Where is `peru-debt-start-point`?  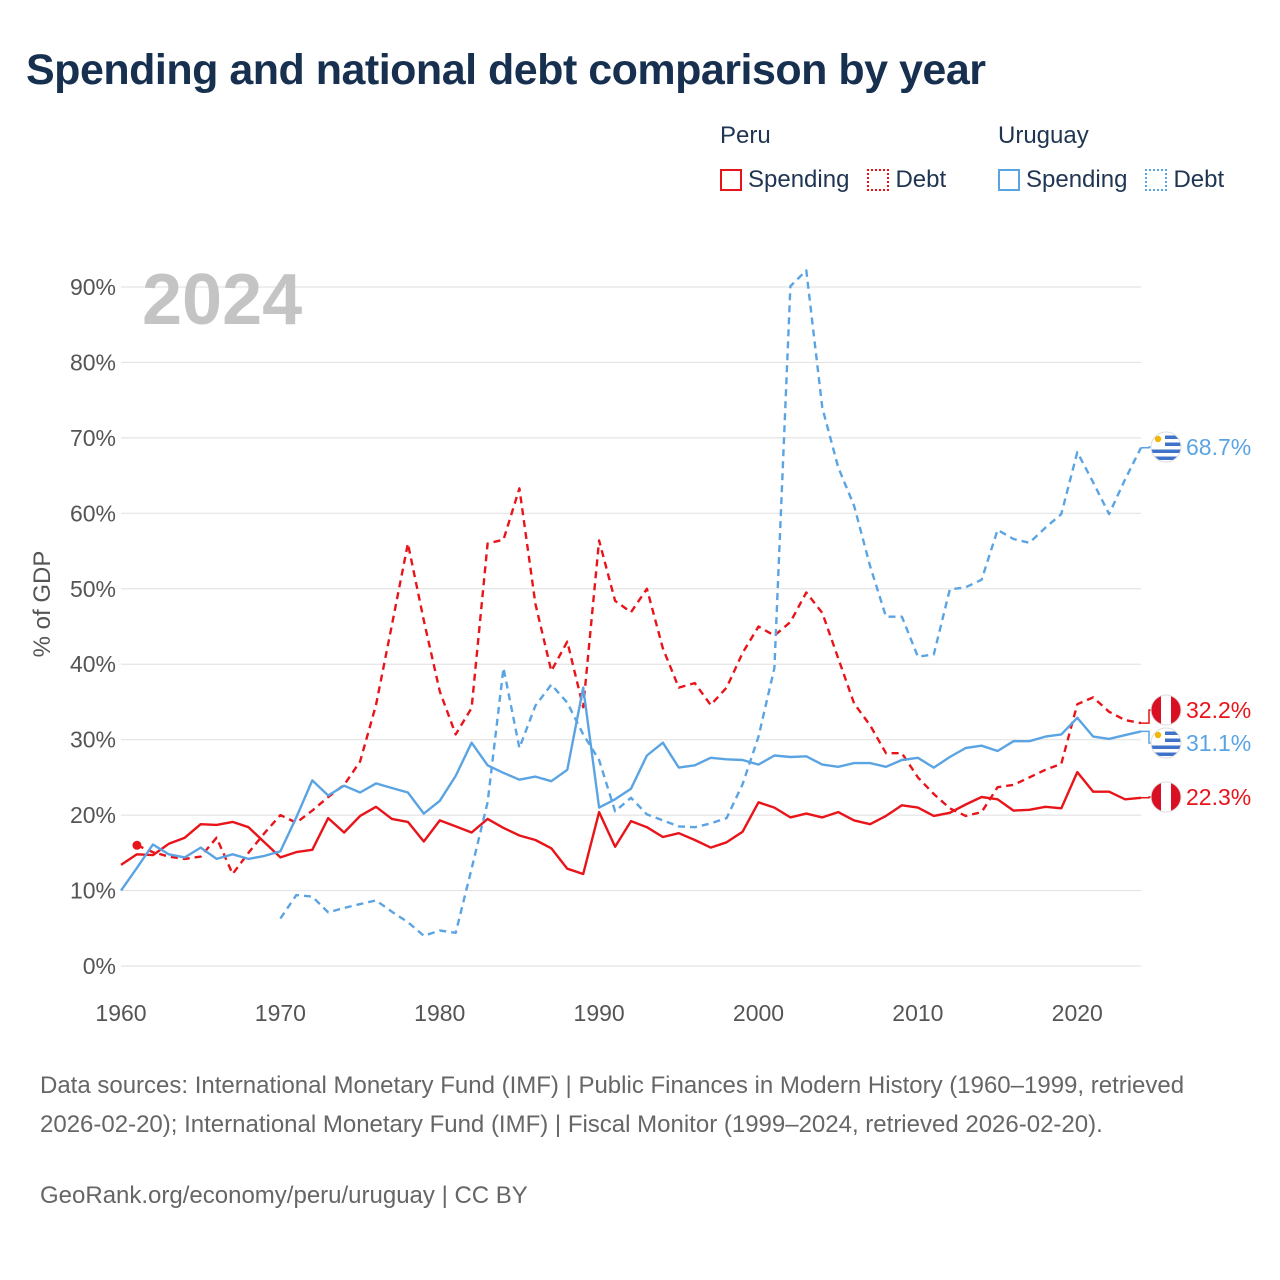 peru-debt-start-point is located at coordinates (137, 845).